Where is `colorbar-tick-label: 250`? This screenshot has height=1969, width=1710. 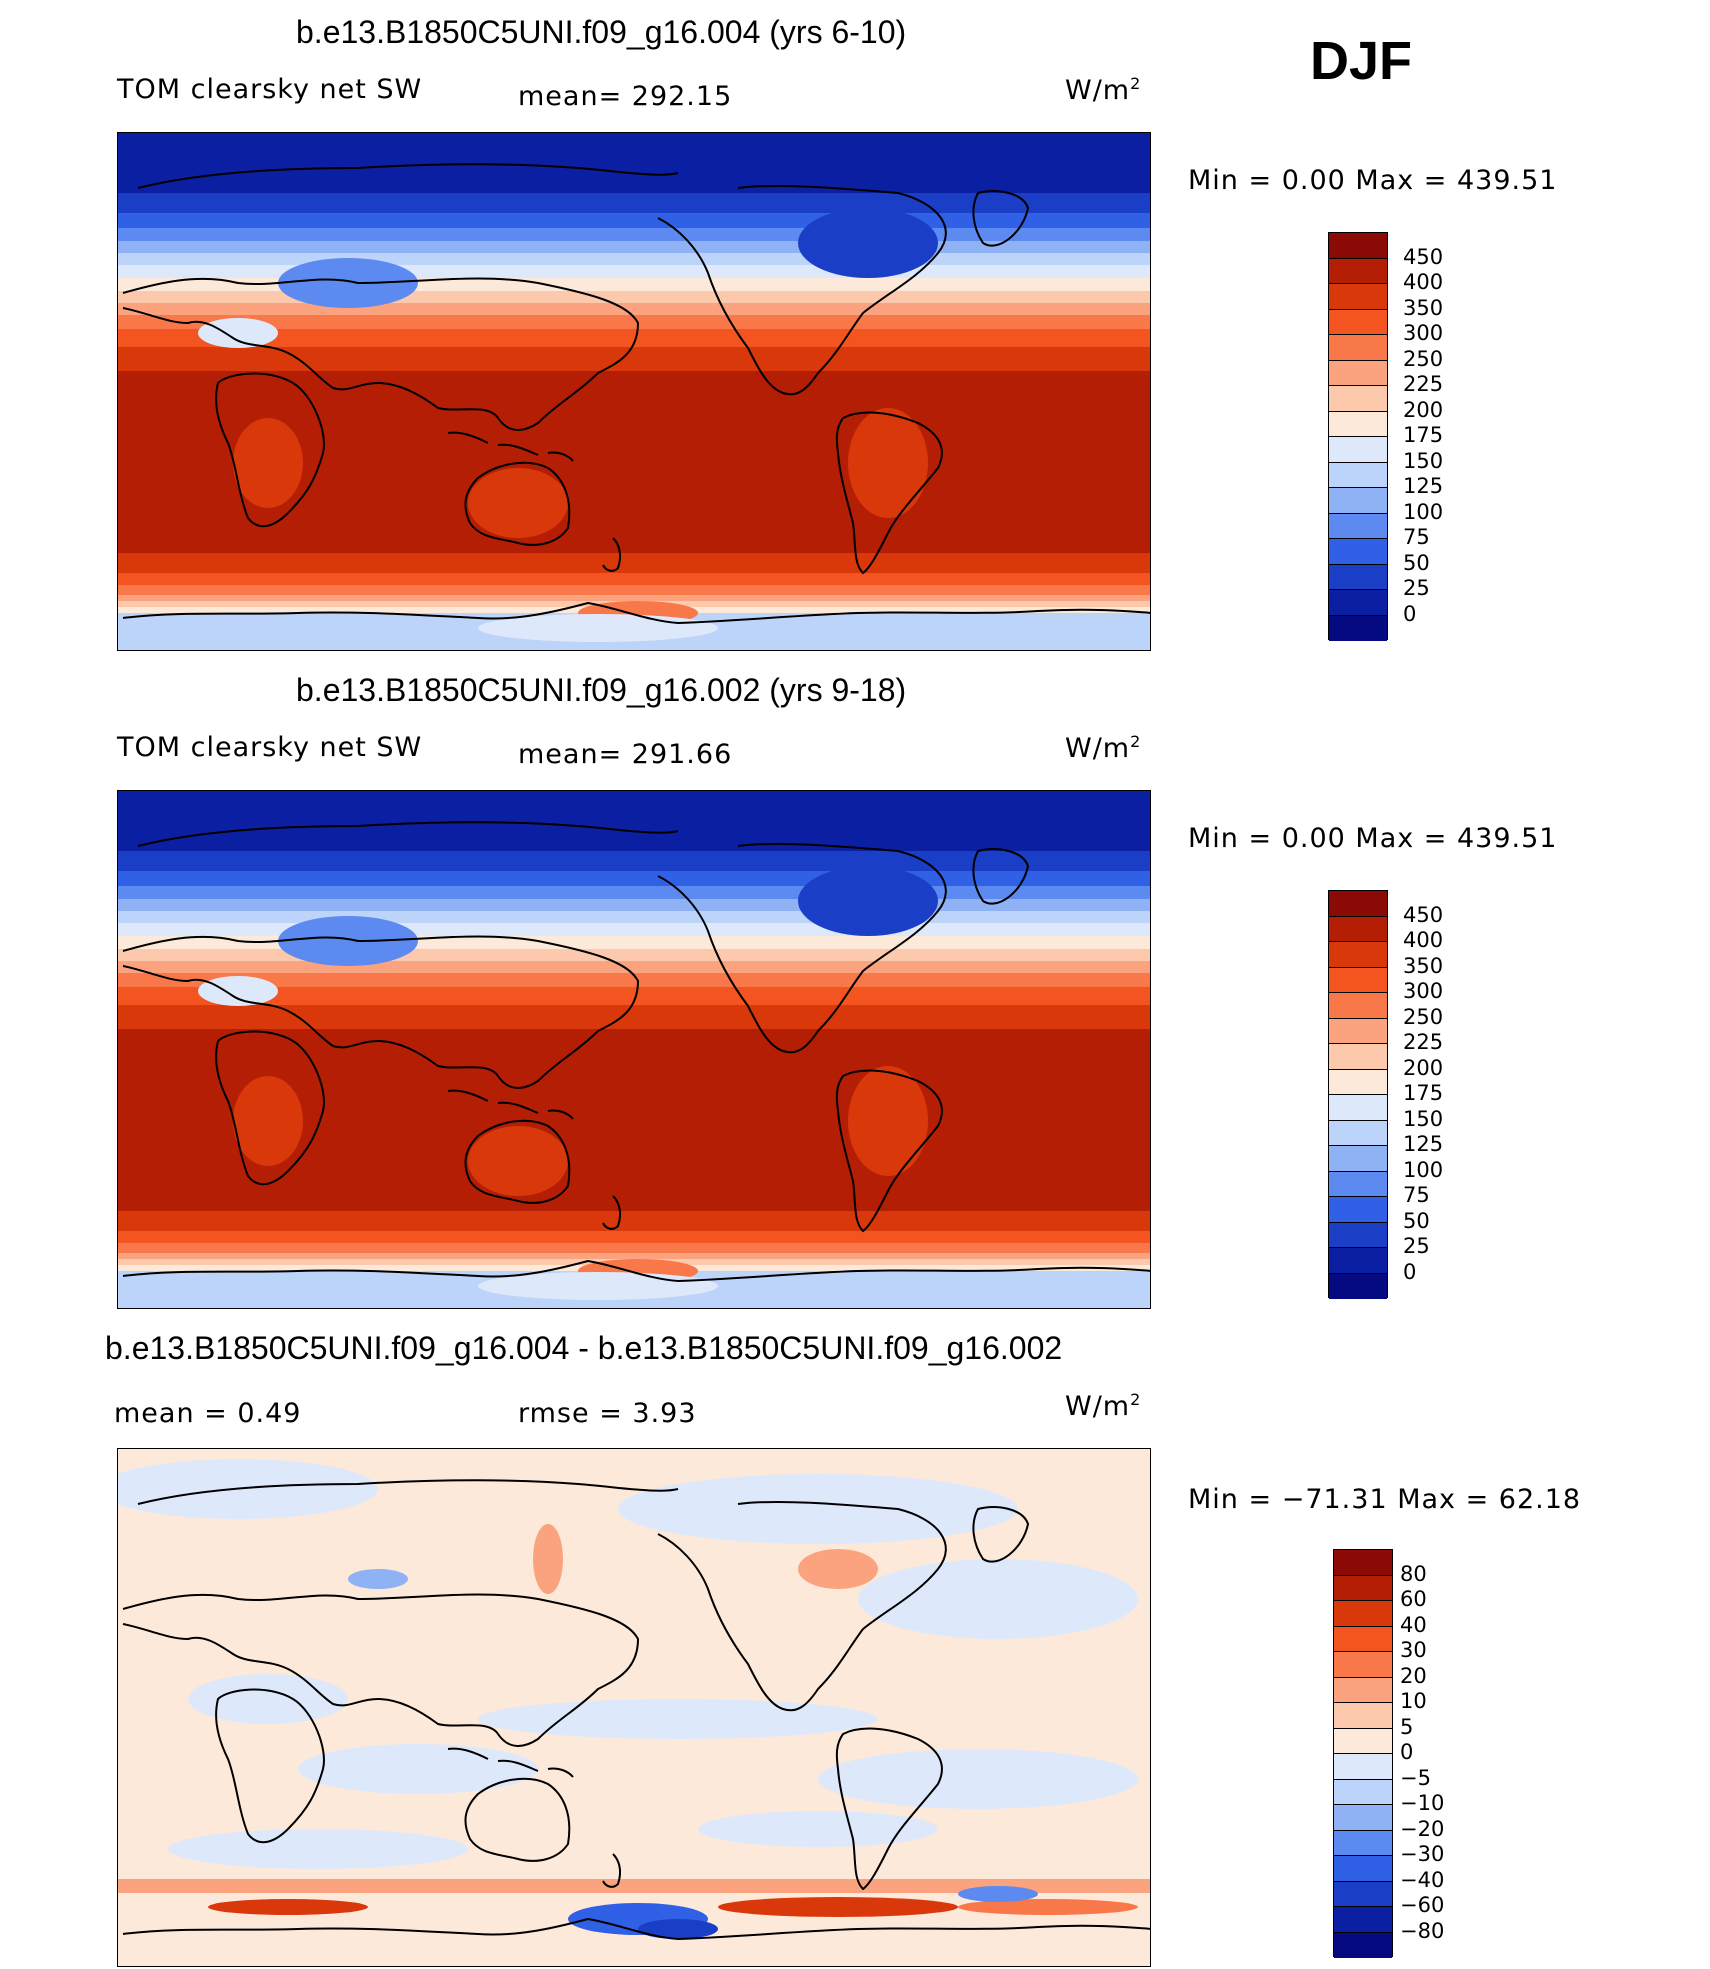
colorbar-tick-label: 250 is located at coordinates (1423, 1016).